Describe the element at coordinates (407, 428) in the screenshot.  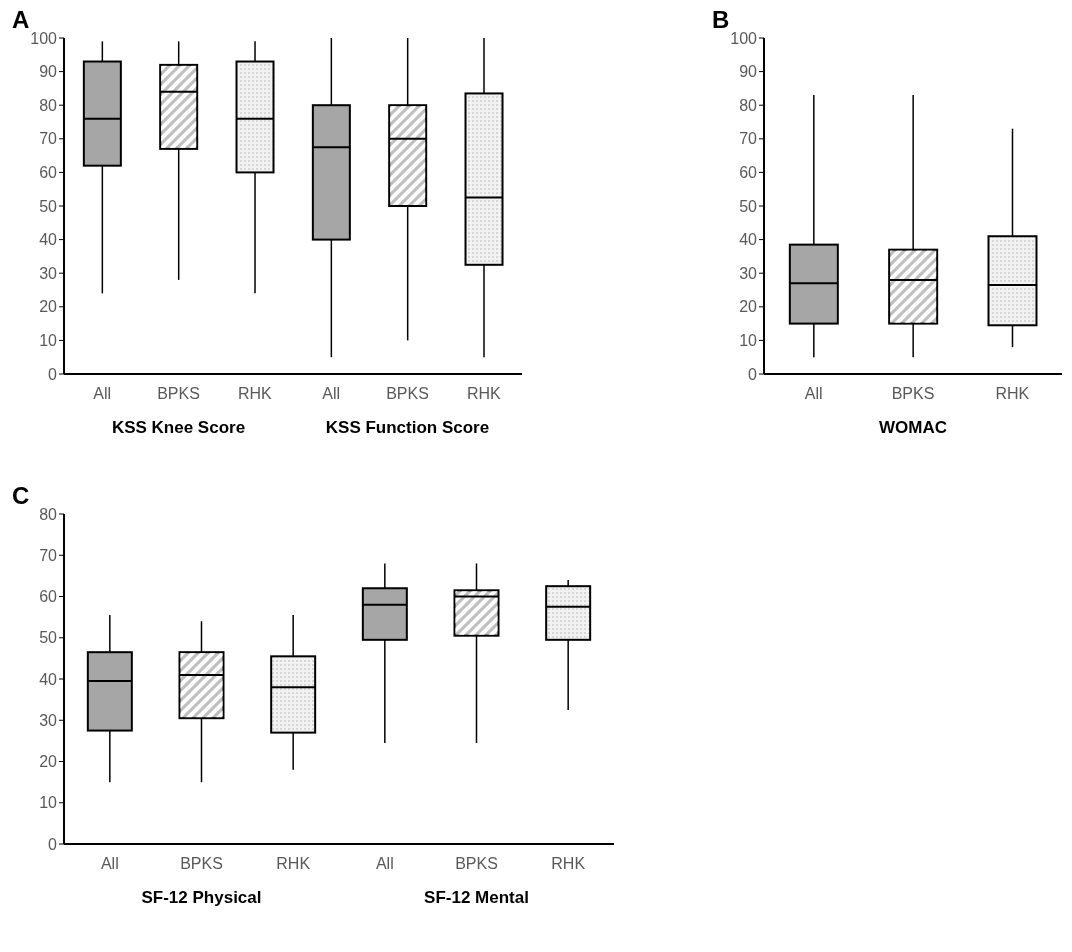
I see `text: KSS Function Score` at that location.